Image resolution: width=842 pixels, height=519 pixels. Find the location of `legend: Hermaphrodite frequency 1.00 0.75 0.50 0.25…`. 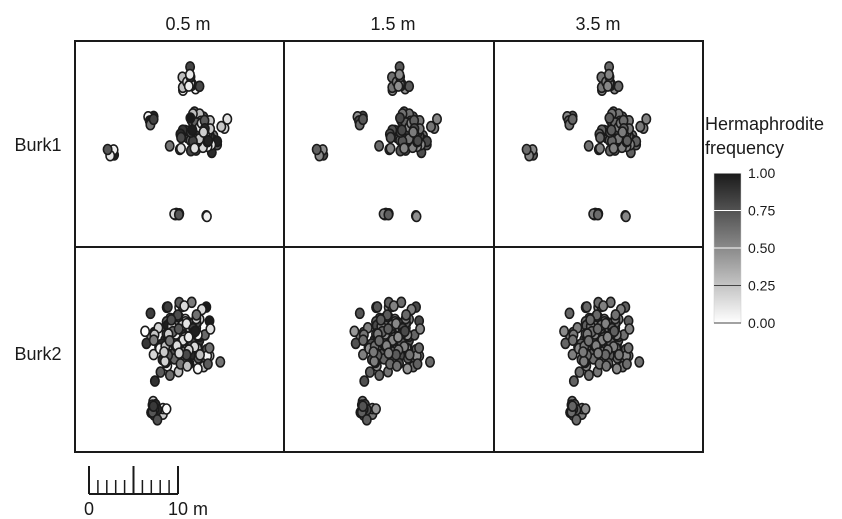

legend: Hermaphrodite frequency 1.00 0.75 0.50 0.25… is located at coordinates (764, 222).